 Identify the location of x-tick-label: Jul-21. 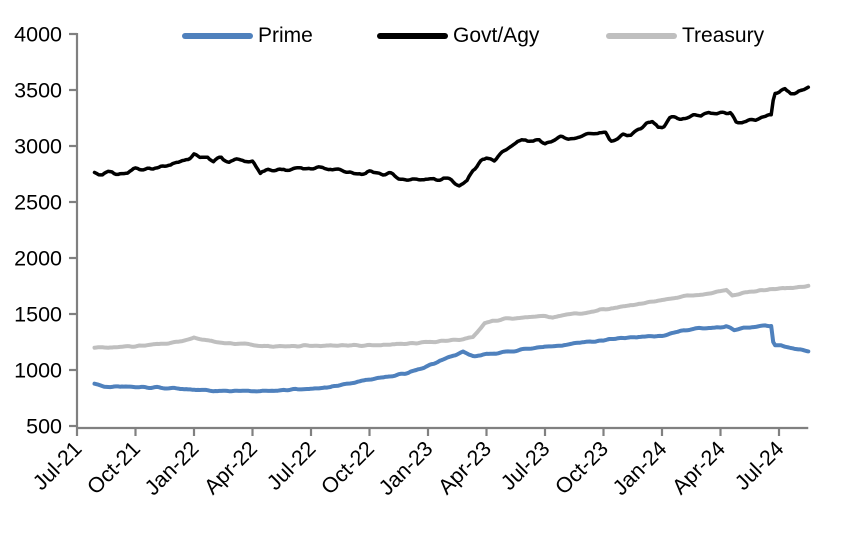
(57, 466).